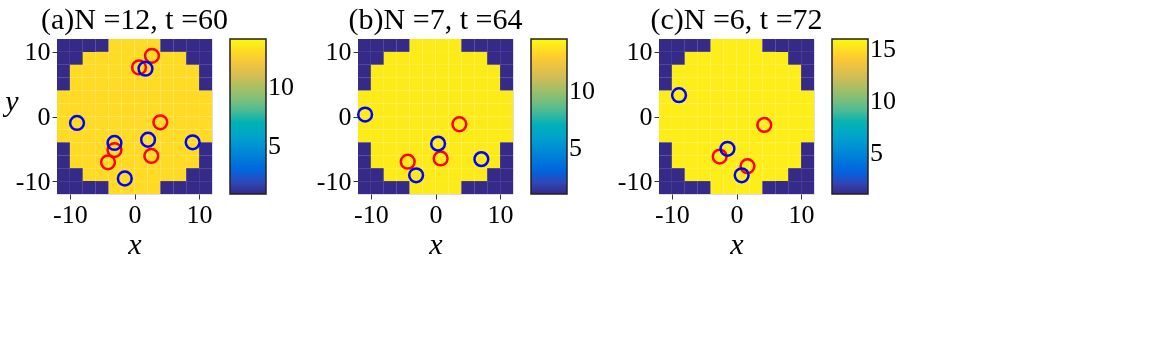 This screenshot has width=1167, height=344. What do you see at coordinates (883, 49) in the screenshot?
I see `color-bar-label: 15` at bounding box center [883, 49].